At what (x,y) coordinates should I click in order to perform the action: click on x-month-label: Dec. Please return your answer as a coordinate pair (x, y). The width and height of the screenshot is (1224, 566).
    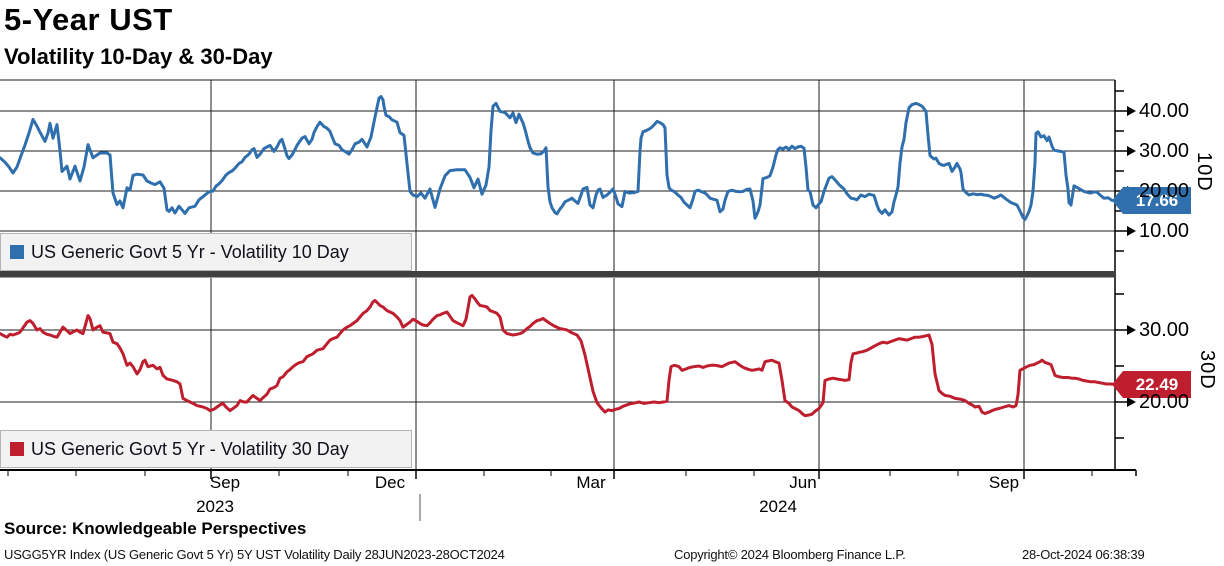
    Looking at the image, I should click on (390, 482).